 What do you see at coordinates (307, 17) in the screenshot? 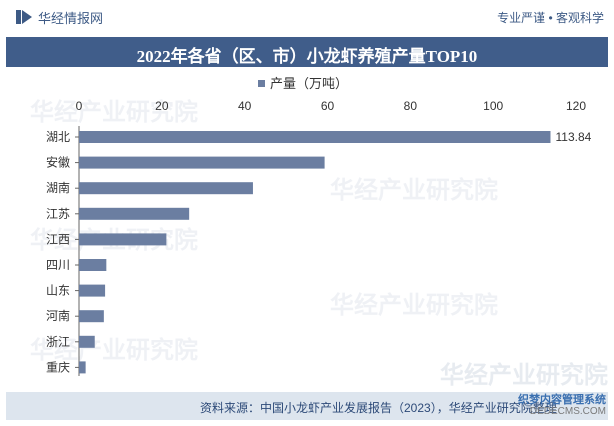
I see `top-bar: 华经情报网 专业严谨 • 客观科学` at bounding box center [307, 17].